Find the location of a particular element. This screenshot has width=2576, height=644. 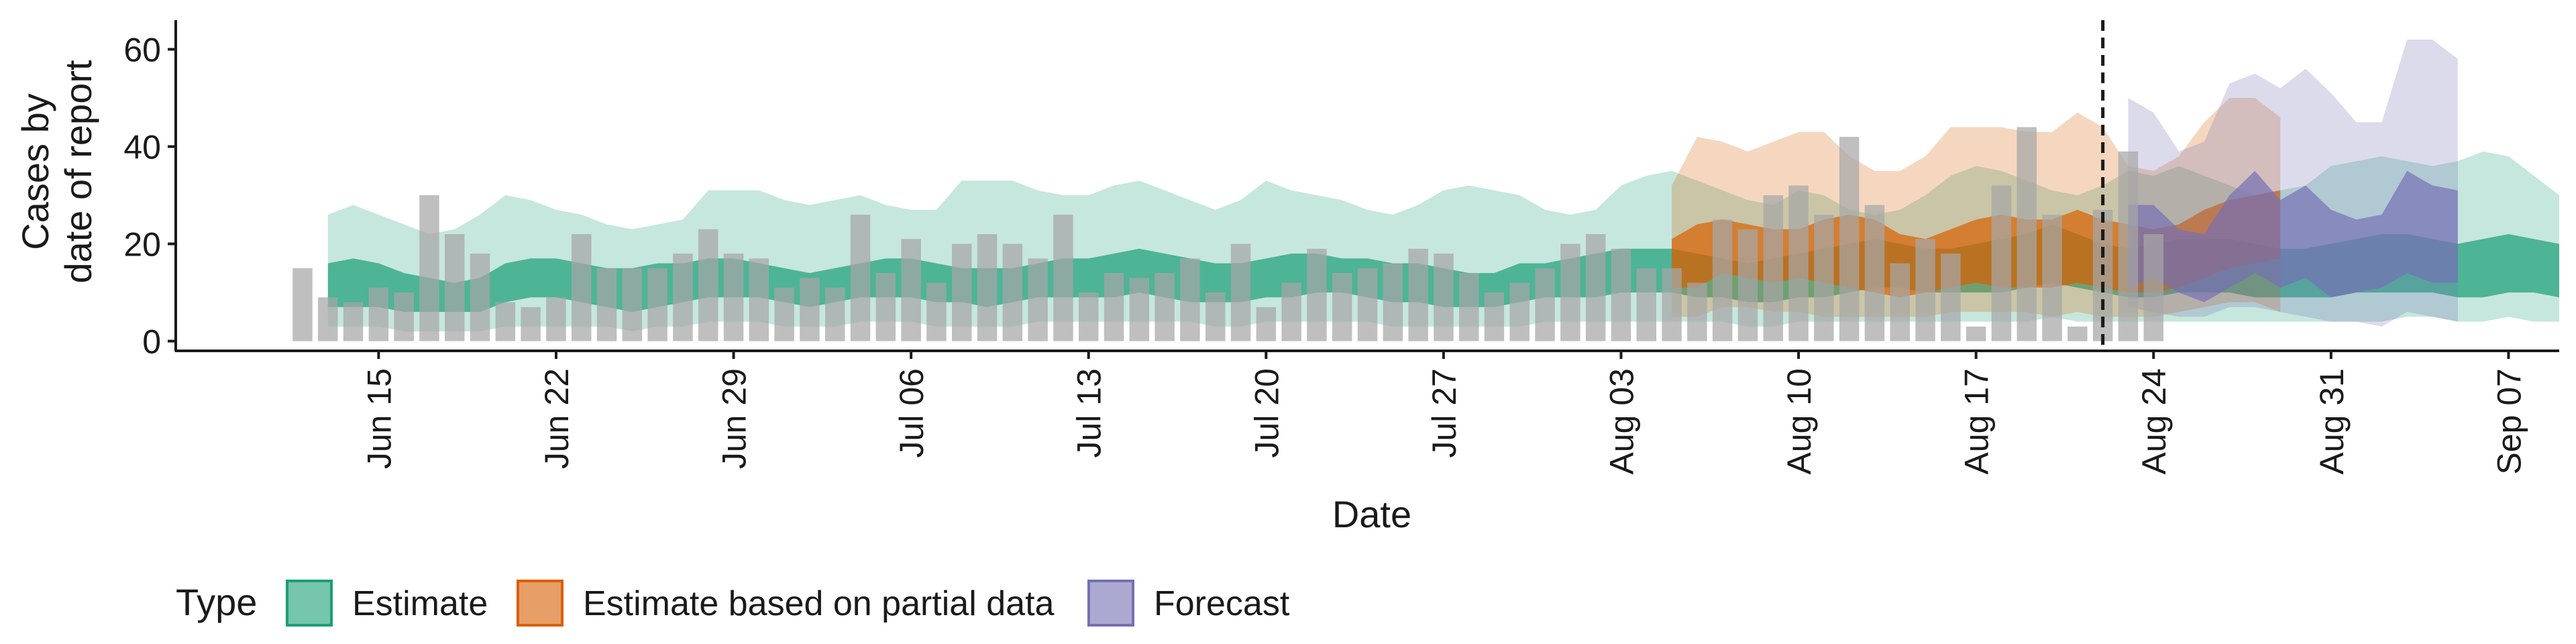

legend-title: Type is located at coordinates (216, 602).